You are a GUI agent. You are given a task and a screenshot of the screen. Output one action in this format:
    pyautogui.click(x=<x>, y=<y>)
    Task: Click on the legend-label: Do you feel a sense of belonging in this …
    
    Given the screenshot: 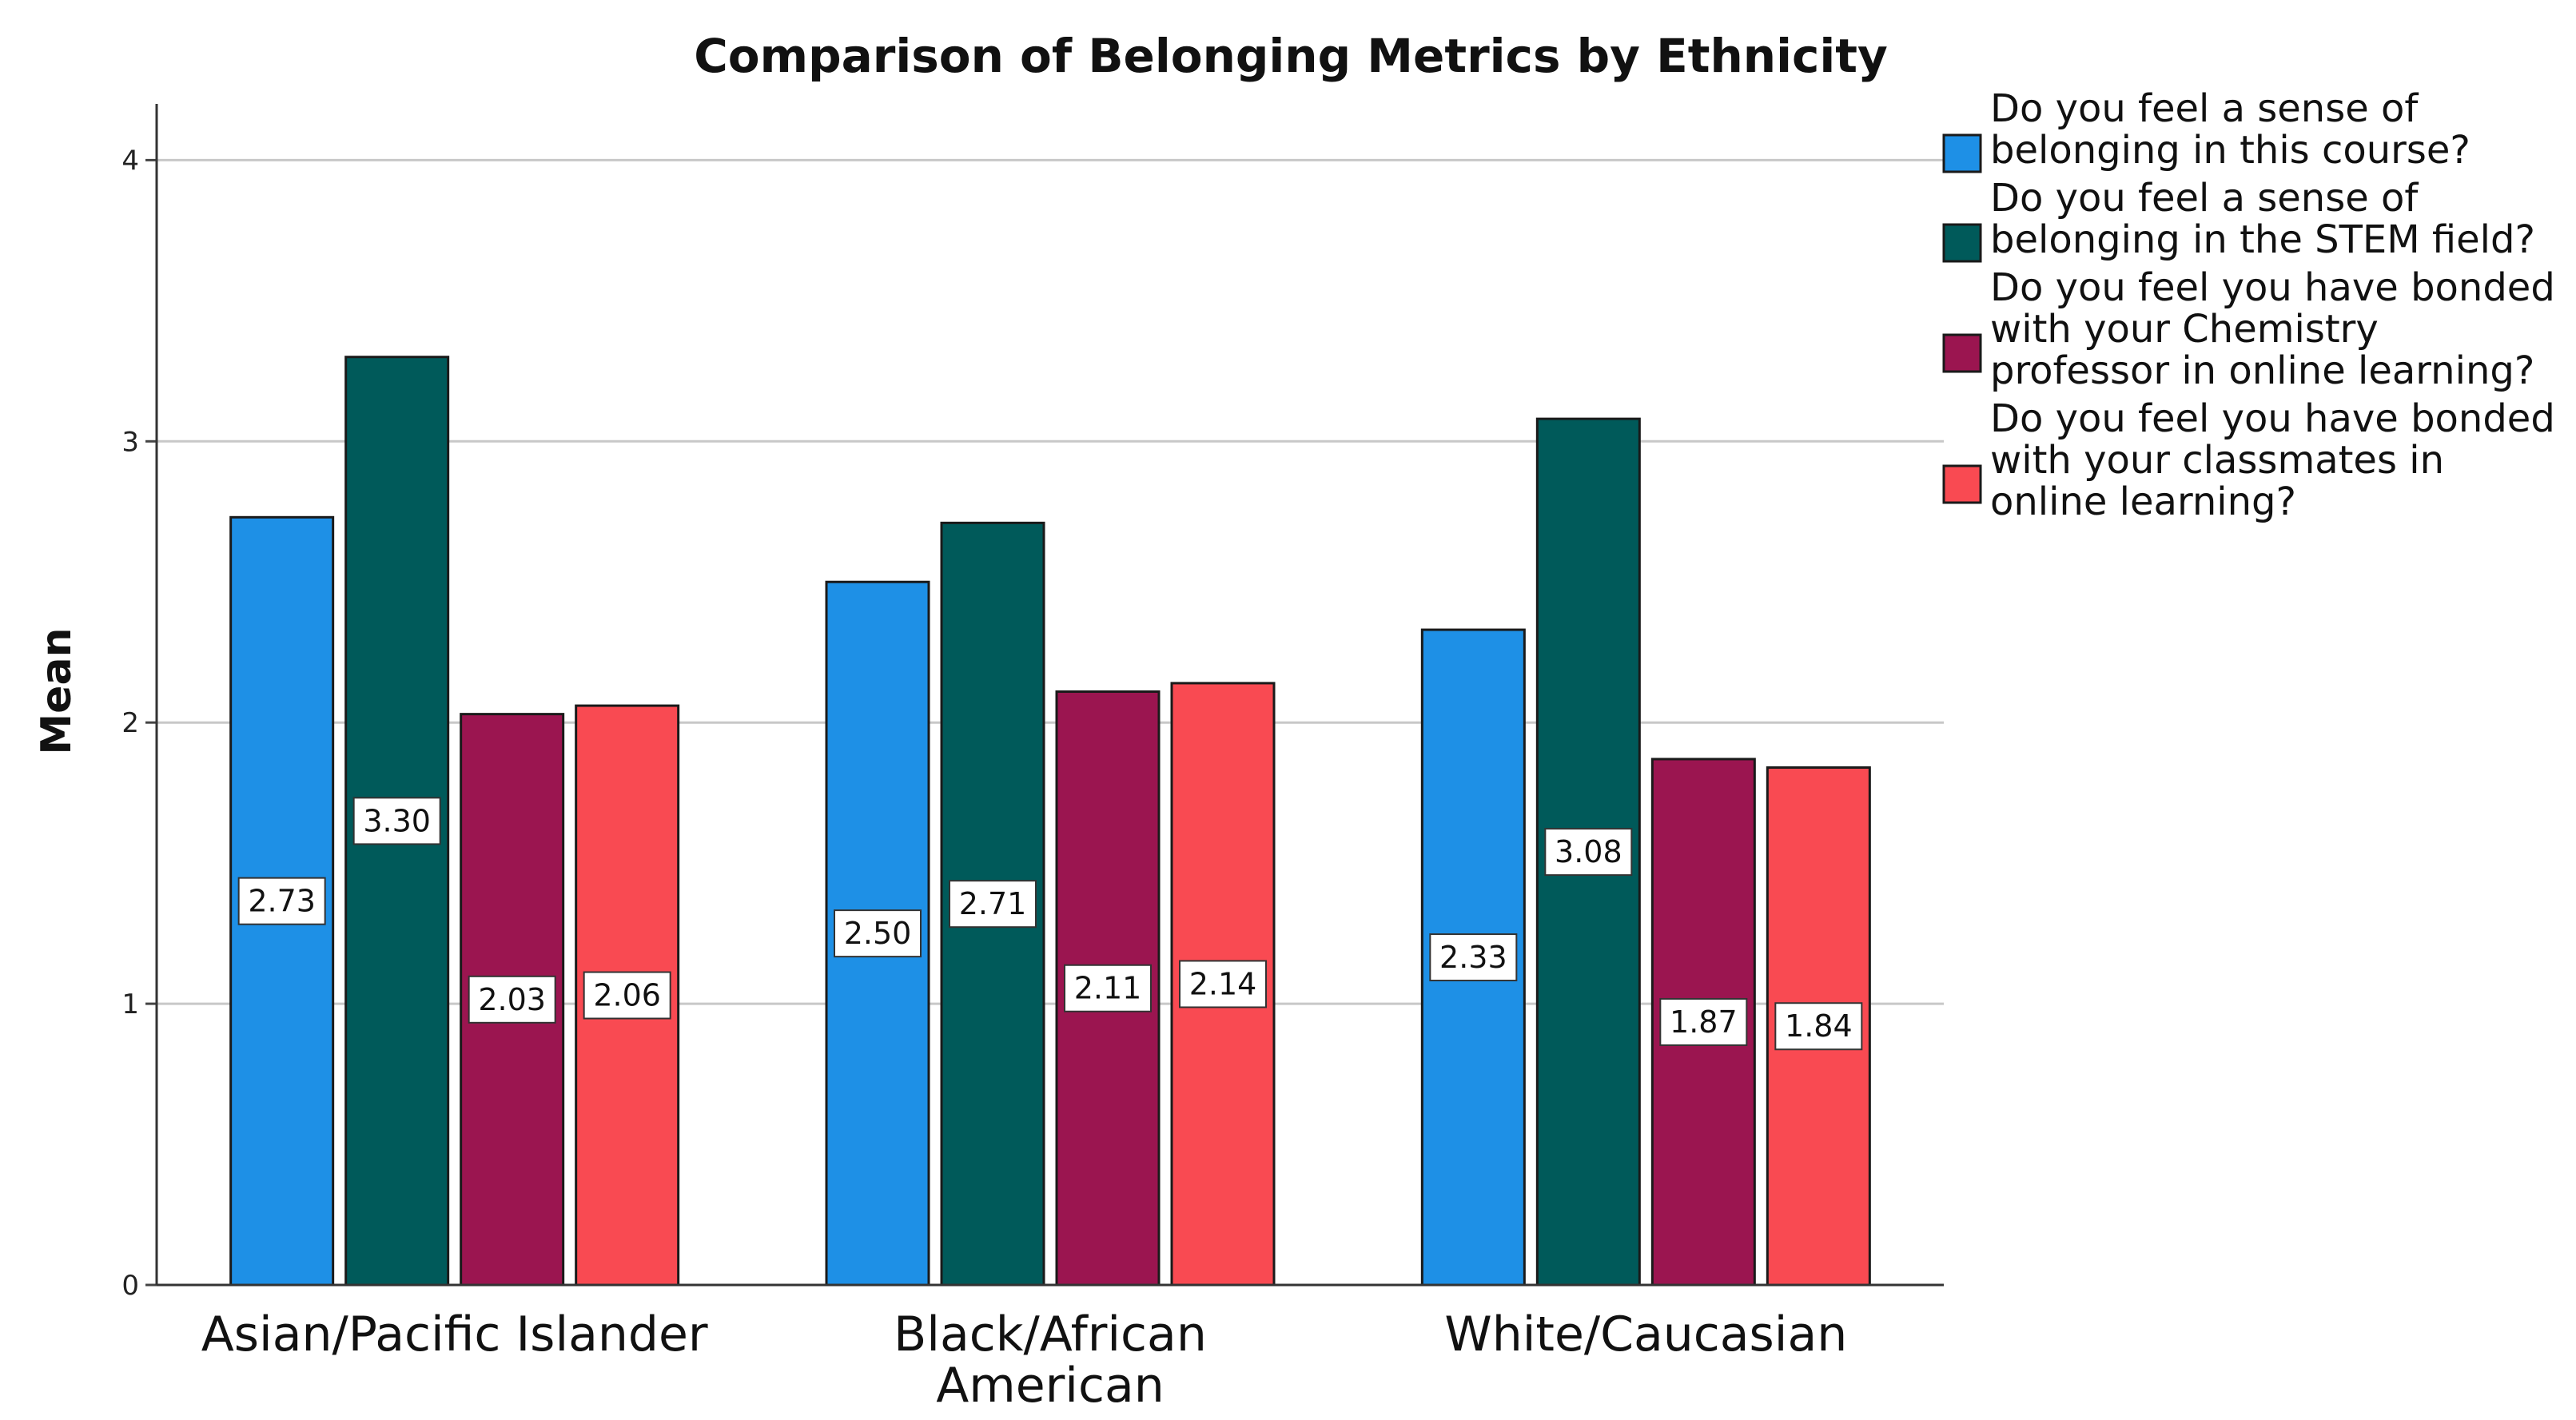 What is the action you would take?
    pyautogui.click(x=2230, y=129)
    